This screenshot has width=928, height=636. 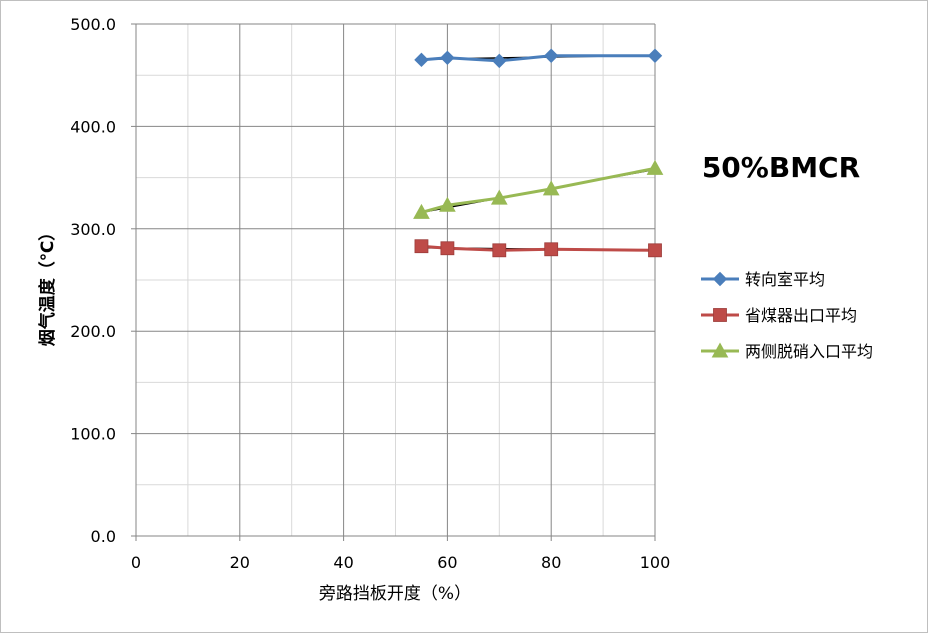 I want to click on x-tick-label: 80, so click(x=551, y=562).